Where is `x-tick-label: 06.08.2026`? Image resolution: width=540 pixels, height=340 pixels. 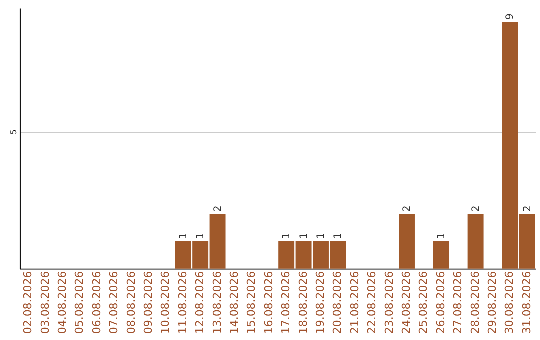
x-tick-label: 06.08.2026 is located at coordinates (97, 302).